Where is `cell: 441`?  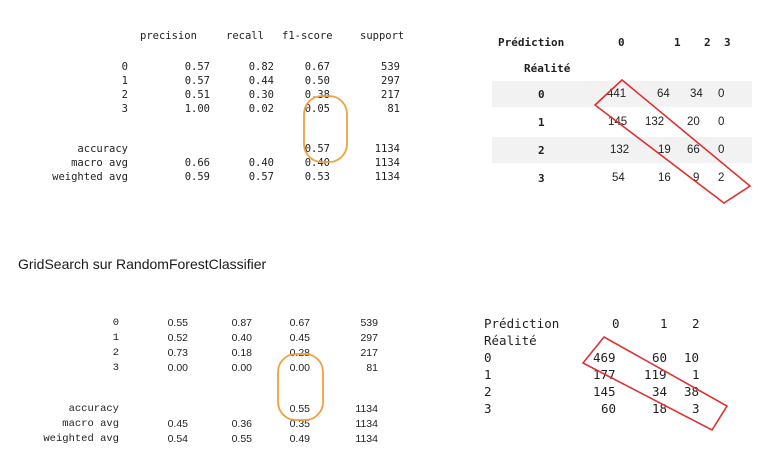
cell: 441 is located at coordinates (617, 94).